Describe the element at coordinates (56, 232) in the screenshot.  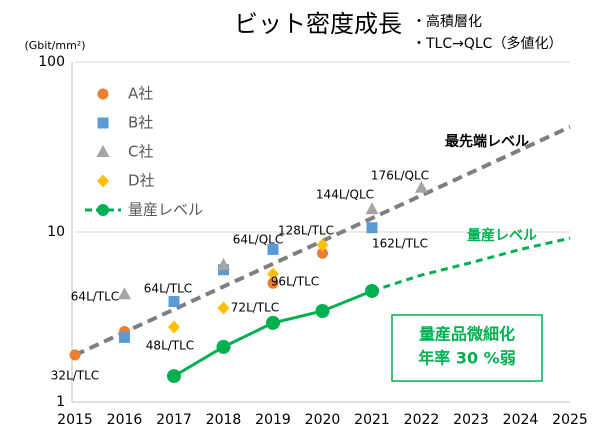
I see `y-tick-label: 10` at that location.